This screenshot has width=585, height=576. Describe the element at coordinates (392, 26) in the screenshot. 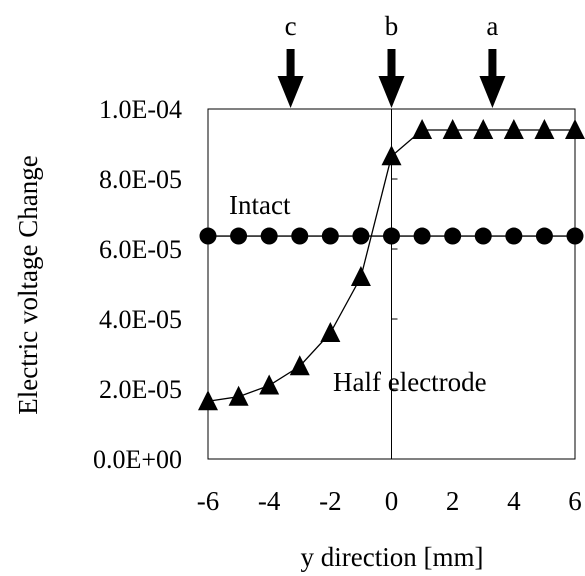

I see `annotation-label: b` at that location.